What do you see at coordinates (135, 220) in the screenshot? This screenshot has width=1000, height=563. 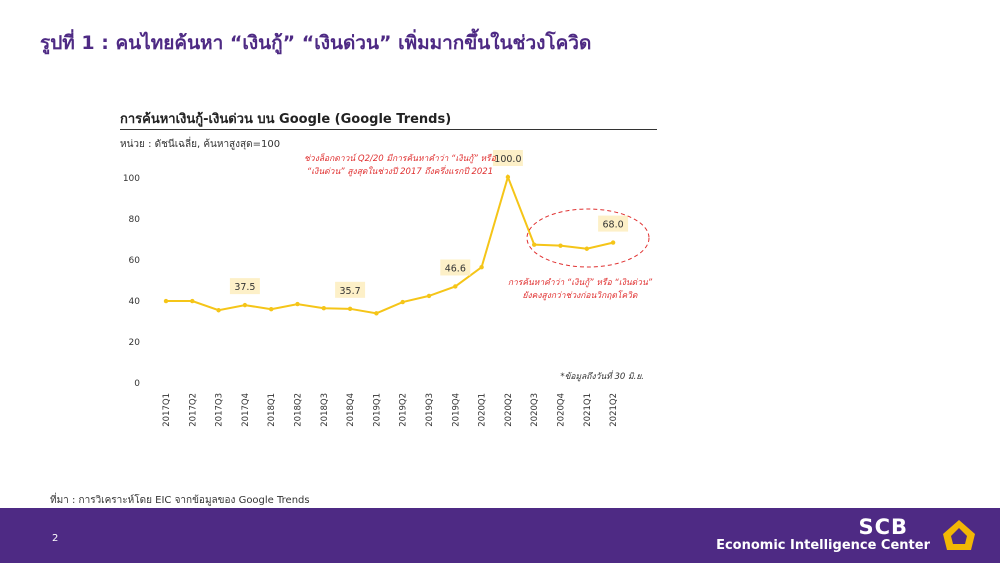 I see `y-tick-label: 80` at bounding box center [135, 220].